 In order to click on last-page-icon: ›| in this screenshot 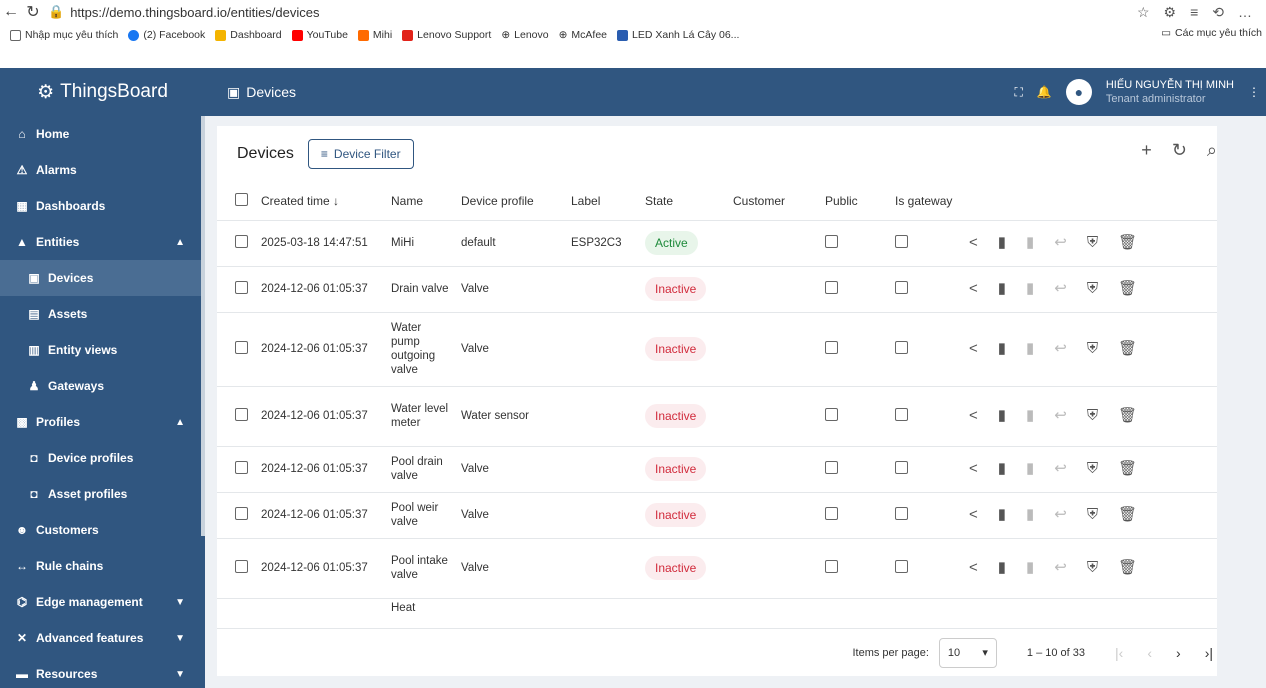, I will do `click(1208, 652)`.